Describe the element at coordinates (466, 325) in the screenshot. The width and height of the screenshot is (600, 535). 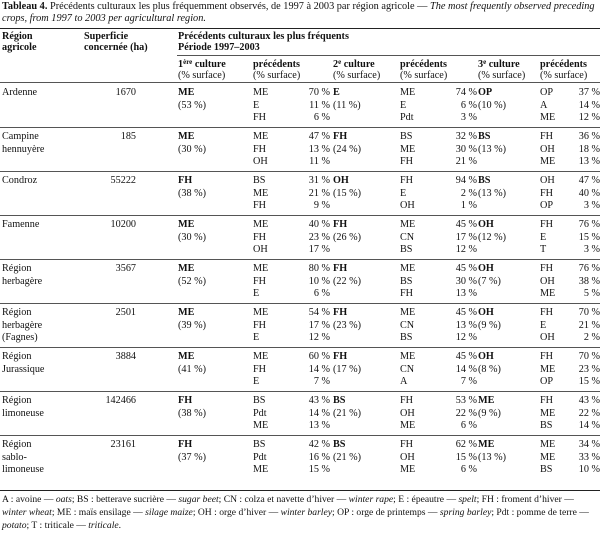
I see `precedent-share: 13 %` at that location.